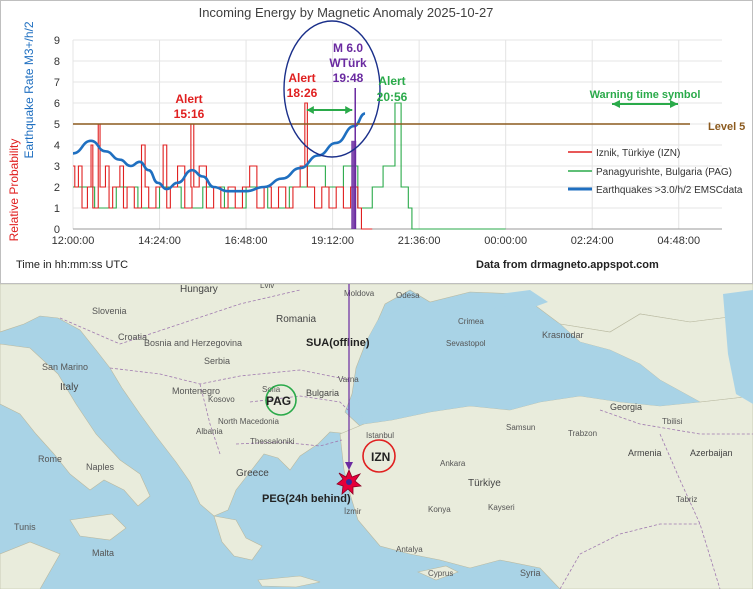 The height and width of the screenshot is (589, 753). I want to click on izn-circle, so click(379, 456).